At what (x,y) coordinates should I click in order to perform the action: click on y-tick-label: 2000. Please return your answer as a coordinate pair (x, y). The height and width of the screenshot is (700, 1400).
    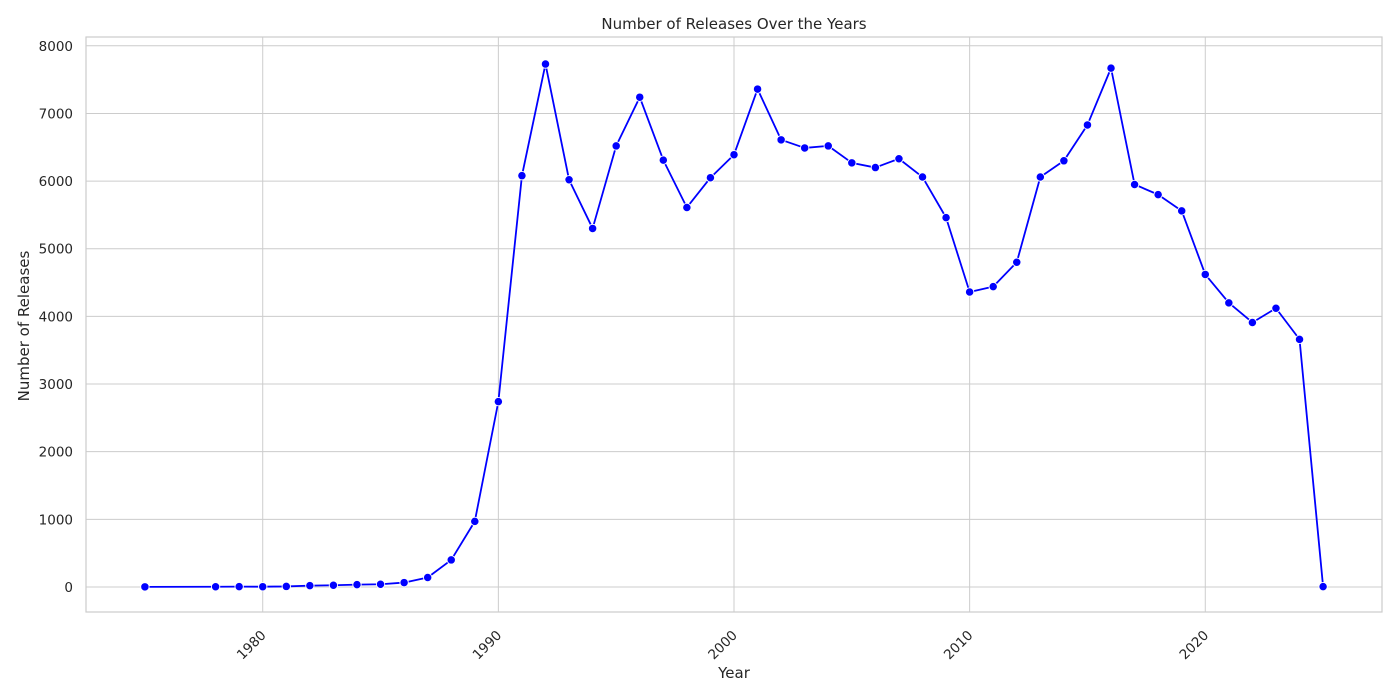
    Looking at the image, I should click on (56, 453).